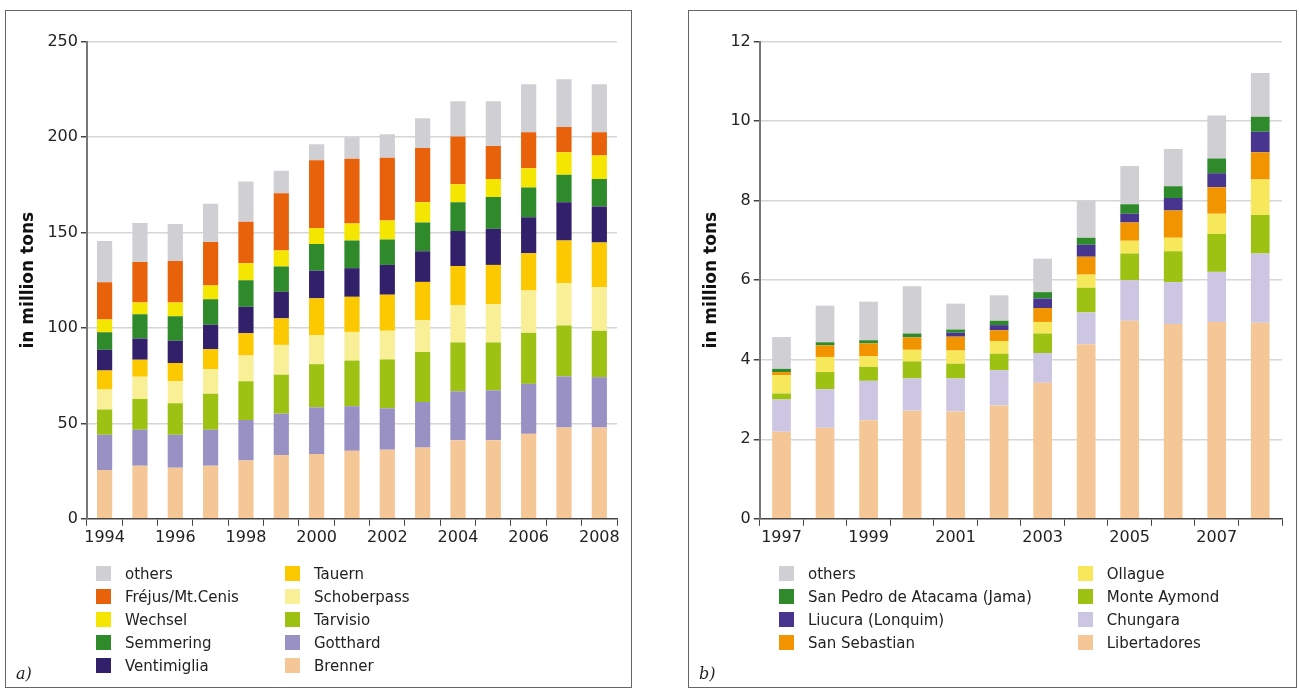 The image size is (1299, 691). What do you see at coordinates (167, 665) in the screenshot?
I see `legend-label: Ventimiglia` at bounding box center [167, 665].